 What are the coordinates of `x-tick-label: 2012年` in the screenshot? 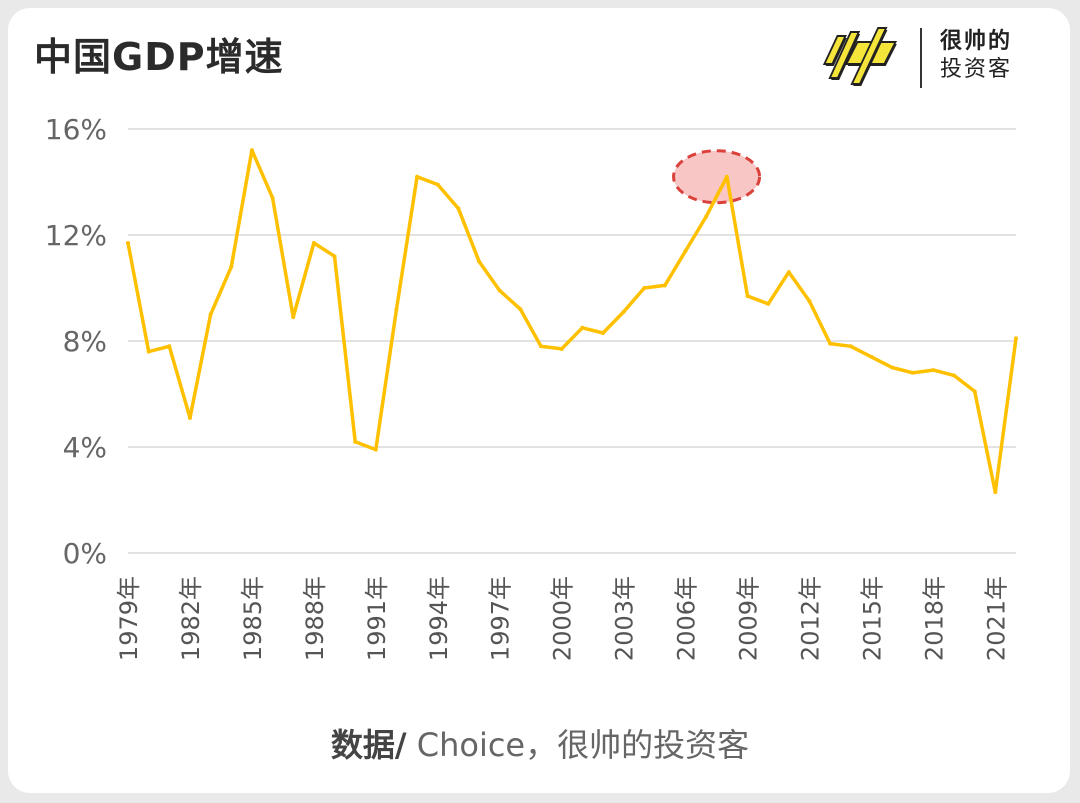 It's located at (810, 618).